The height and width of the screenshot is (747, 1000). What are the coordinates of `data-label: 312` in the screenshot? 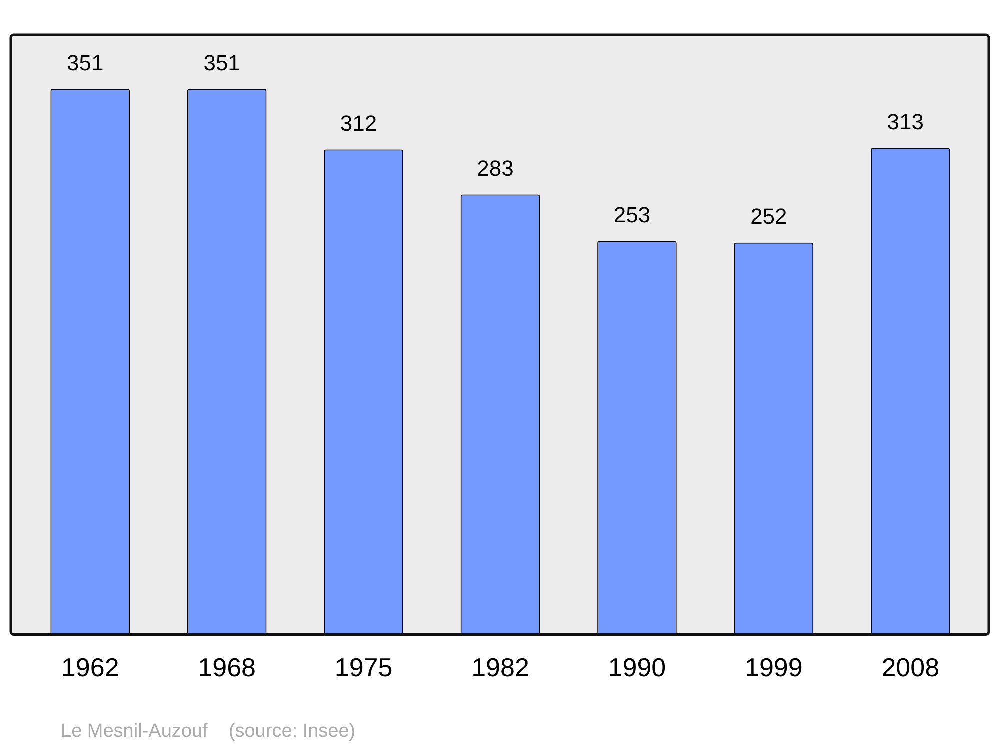 It's located at (359, 123).